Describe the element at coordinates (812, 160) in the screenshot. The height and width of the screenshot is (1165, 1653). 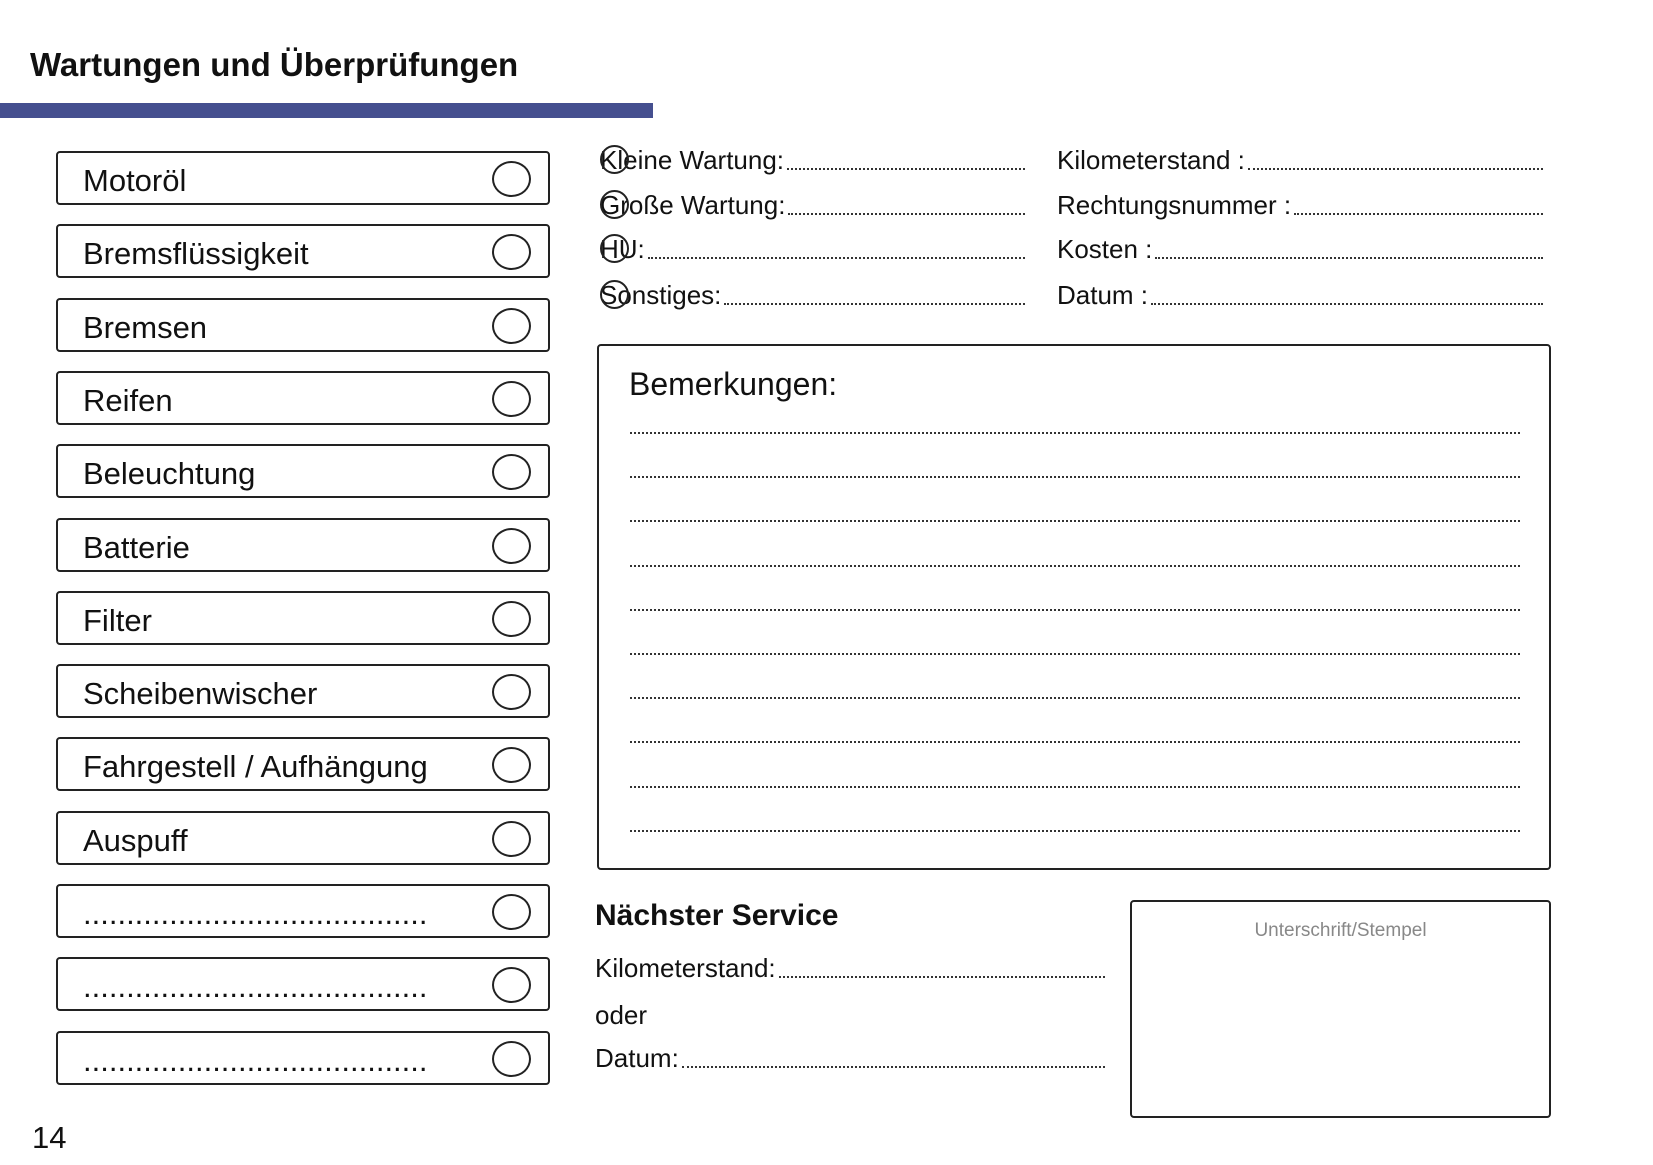
I see `service-type-option: Kleine Wartung:` at that location.